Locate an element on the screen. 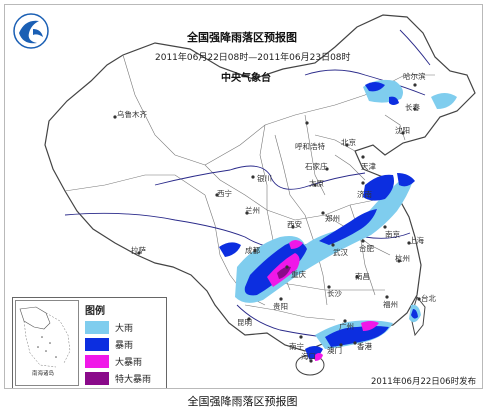 This screenshot has height=412, width=485. legend-item-rainstorm: 暴雨 is located at coordinates (125, 344).